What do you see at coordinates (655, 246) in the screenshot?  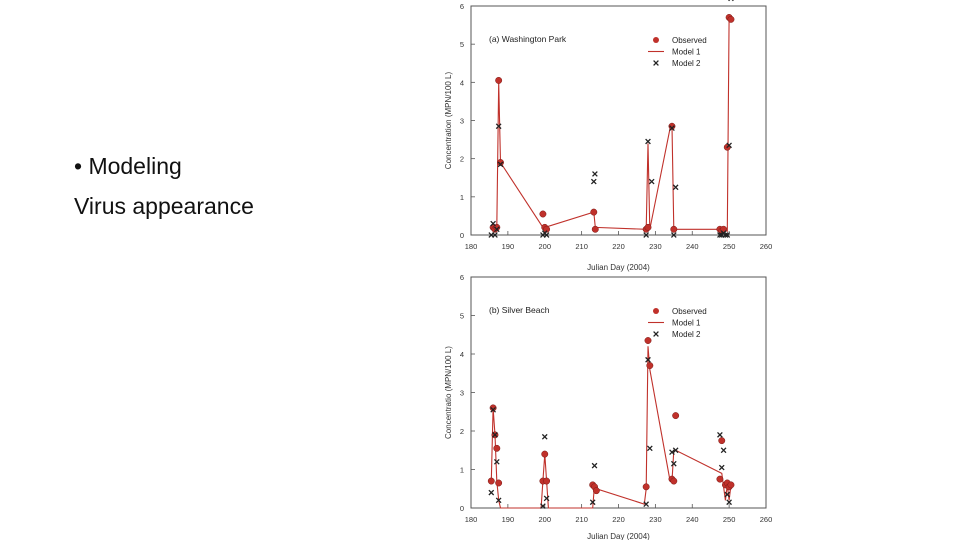 I see `x-tick-label: 230` at bounding box center [655, 246].